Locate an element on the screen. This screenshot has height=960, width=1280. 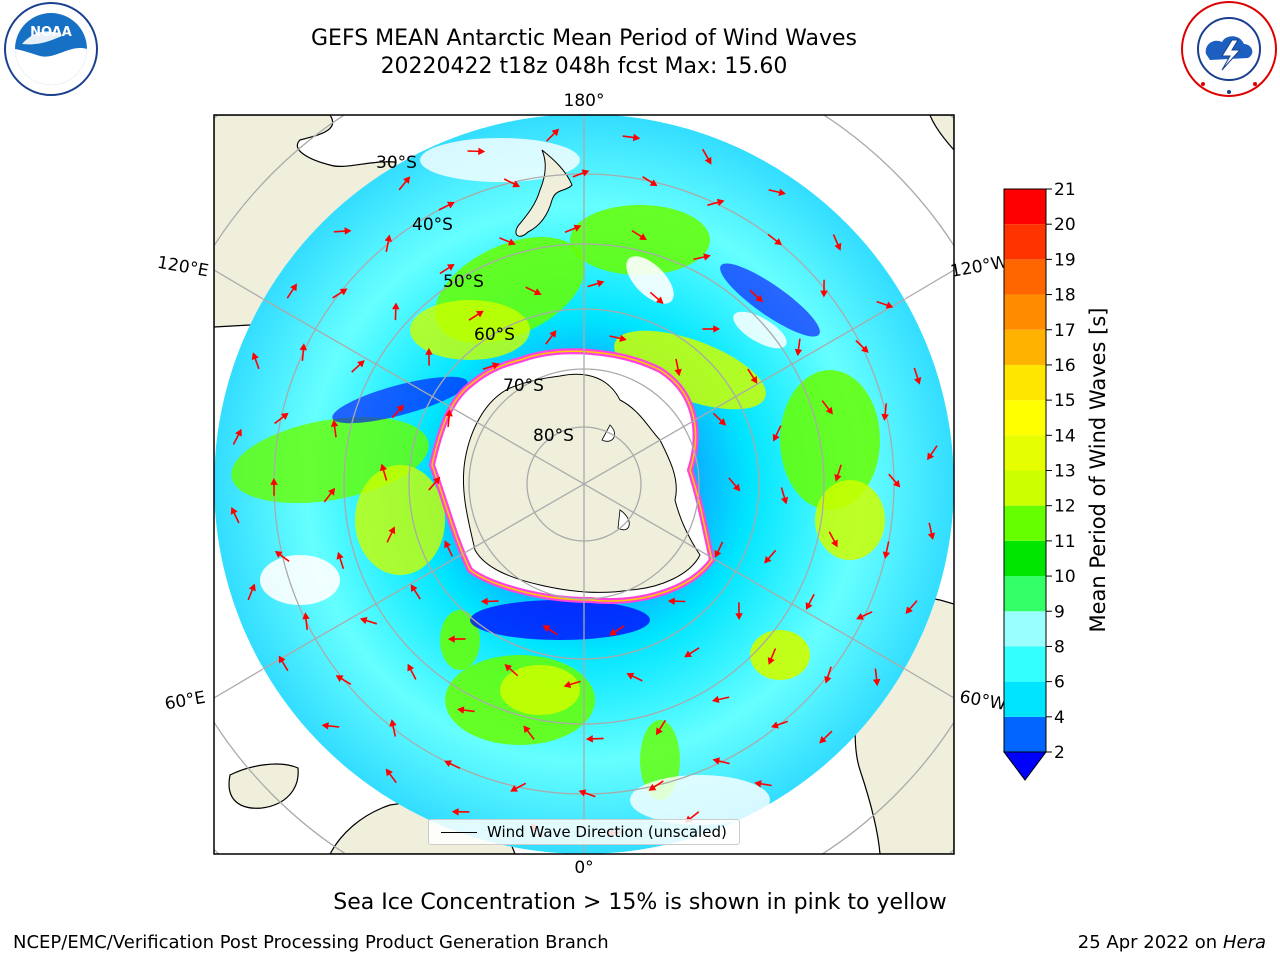
colorbar-tick-label: 9 is located at coordinates (1059, 612).